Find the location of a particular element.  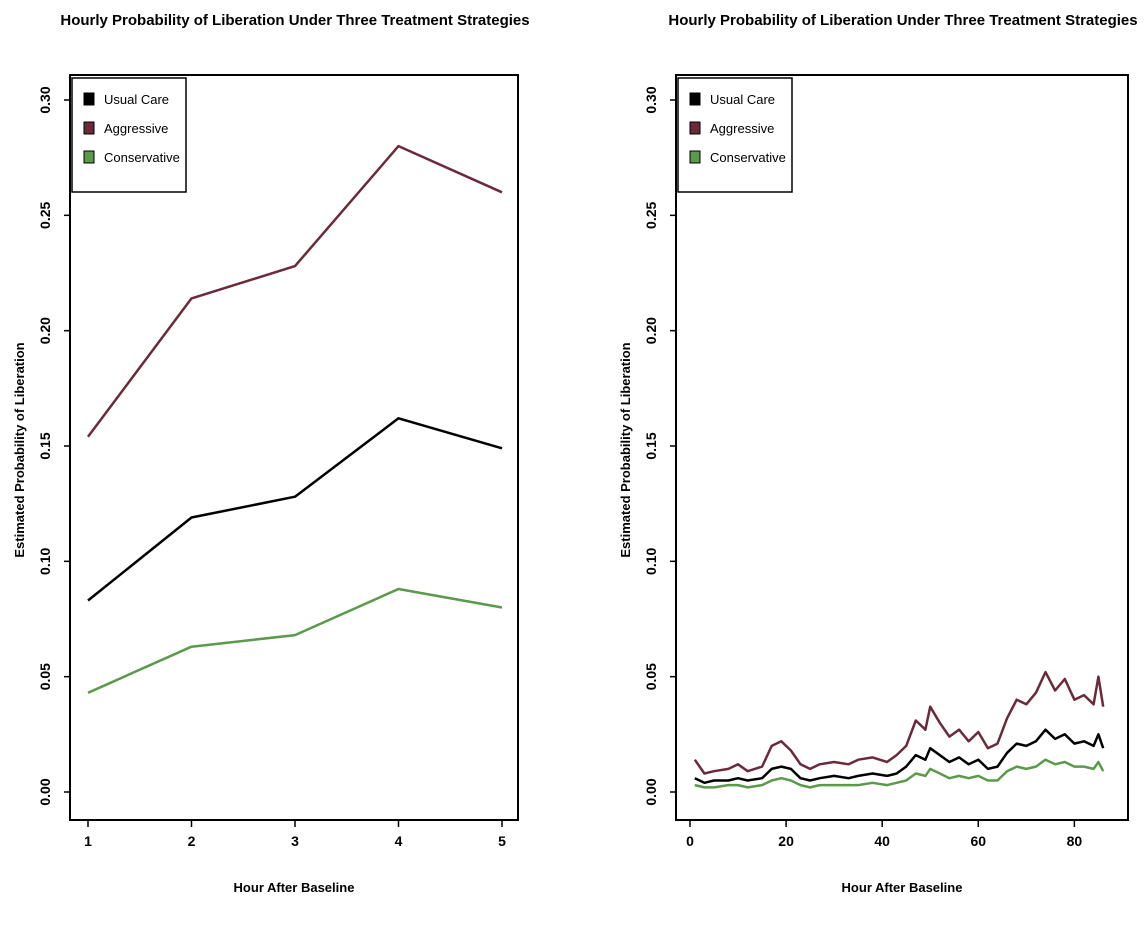

x-tick-label: 5 is located at coordinates (502, 841).